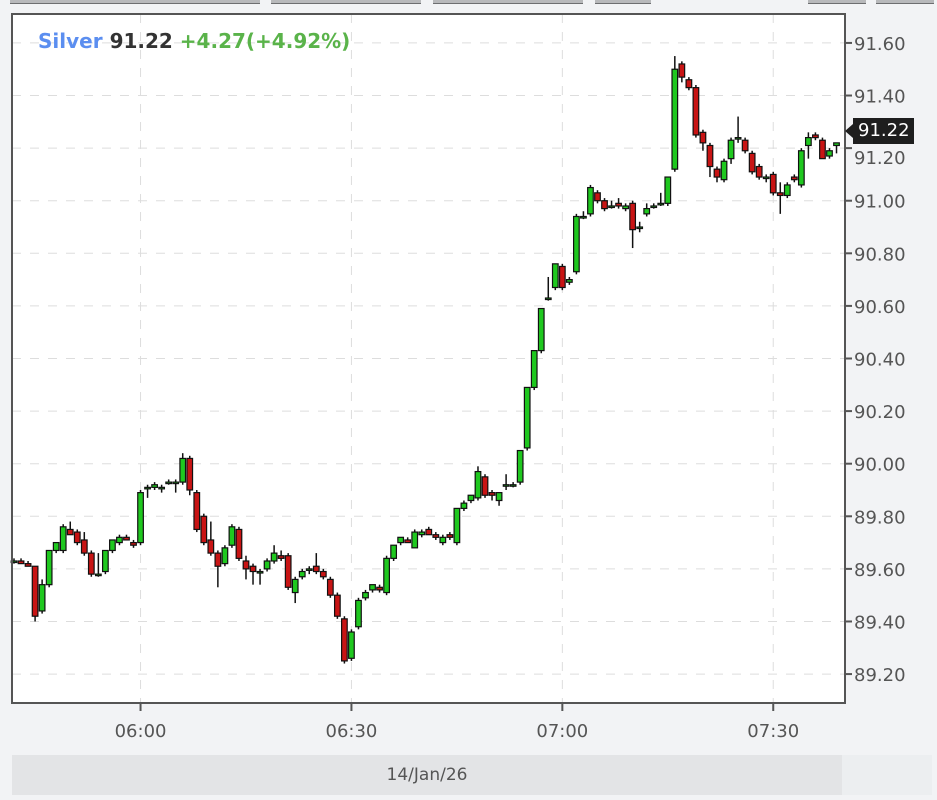 This screenshot has height=800, width=937. Describe the element at coordinates (880, 97) in the screenshot. I see `y-tick-label: 91.40` at that location.